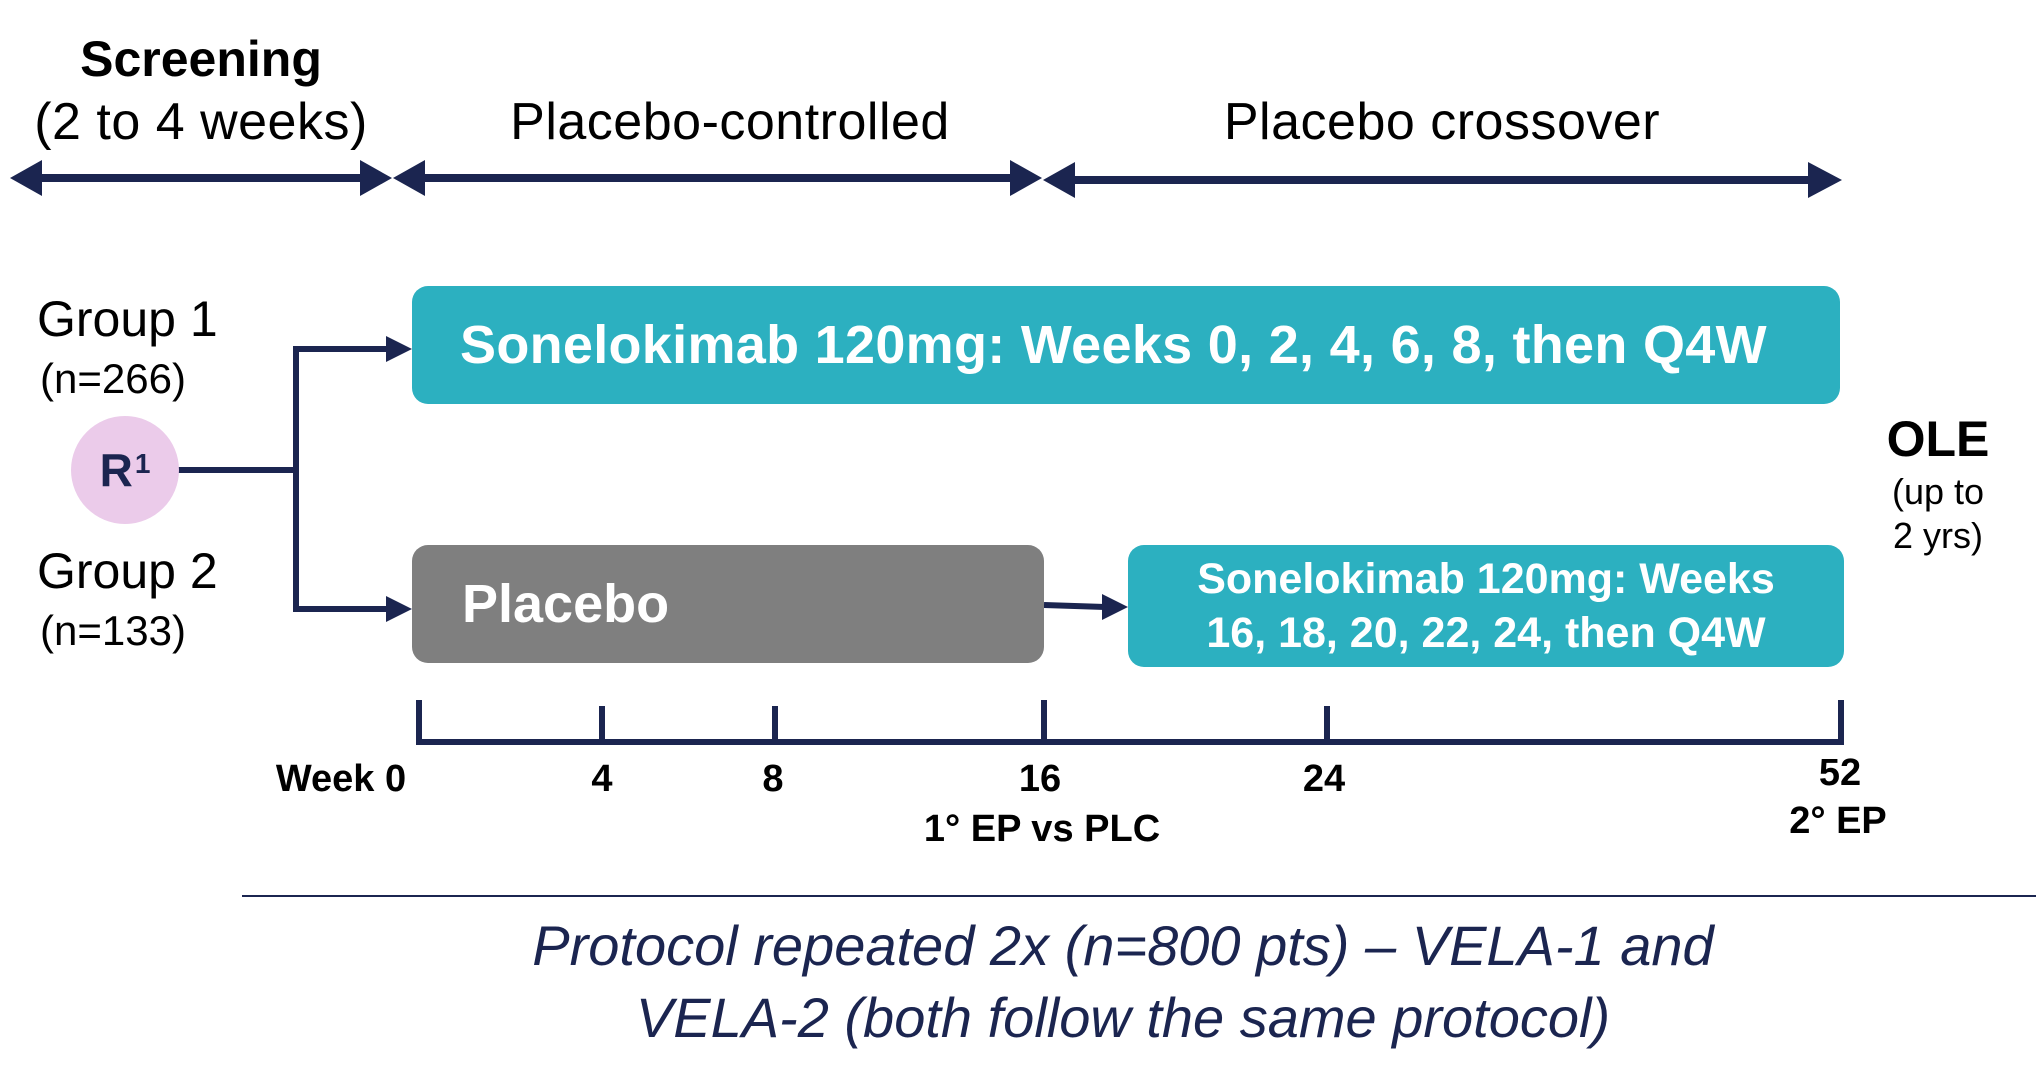 The height and width of the screenshot is (1072, 2042). What do you see at coordinates (399, 349) in the screenshot?
I see `arrow-to-group1` at bounding box center [399, 349].